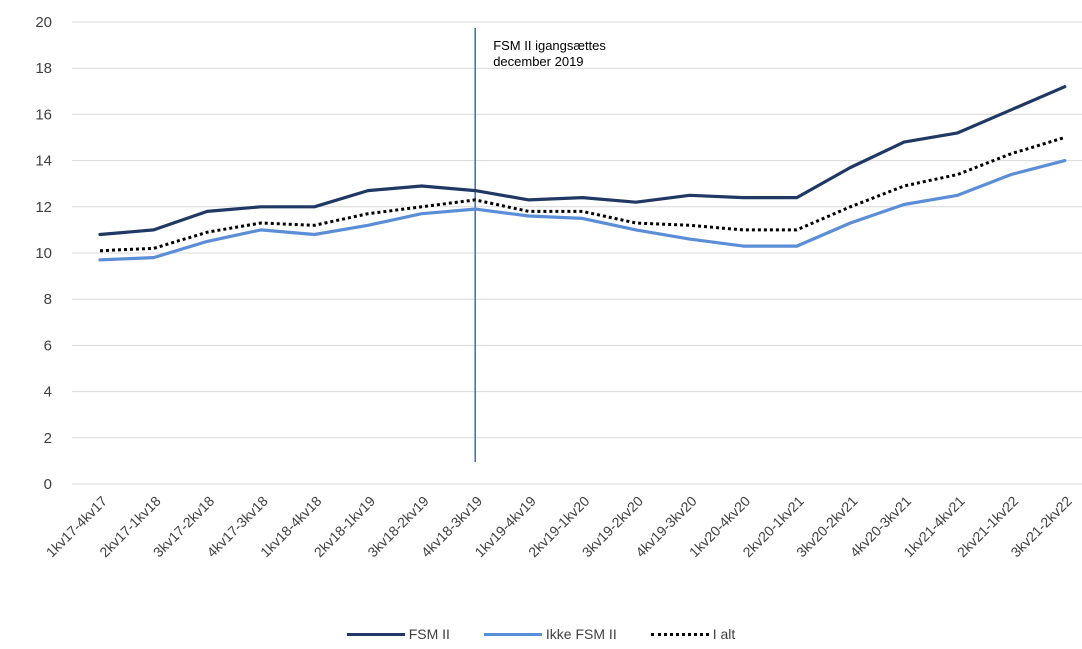 The image size is (1082, 649). Describe the element at coordinates (43, 161) in the screenshot. I see `y-tick-label: 14` at that location.